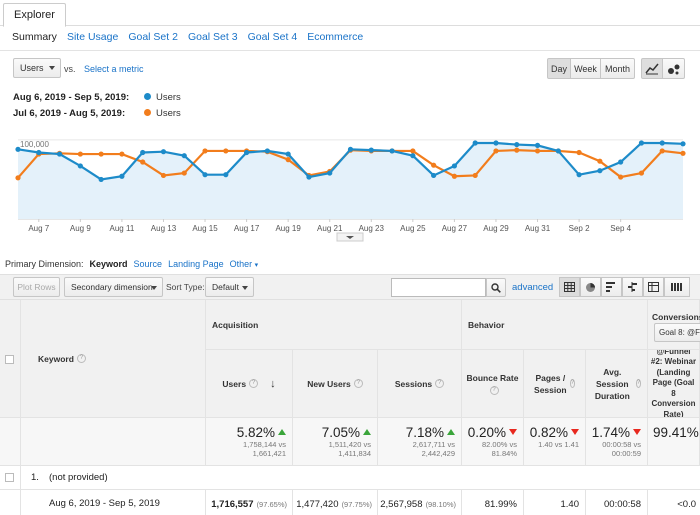 The height and width of the screenshot is (515, 700). Describe the element at coordinates (78, 477) in the screenshot. I see `row-keyword-link: (not provided)` at that location.